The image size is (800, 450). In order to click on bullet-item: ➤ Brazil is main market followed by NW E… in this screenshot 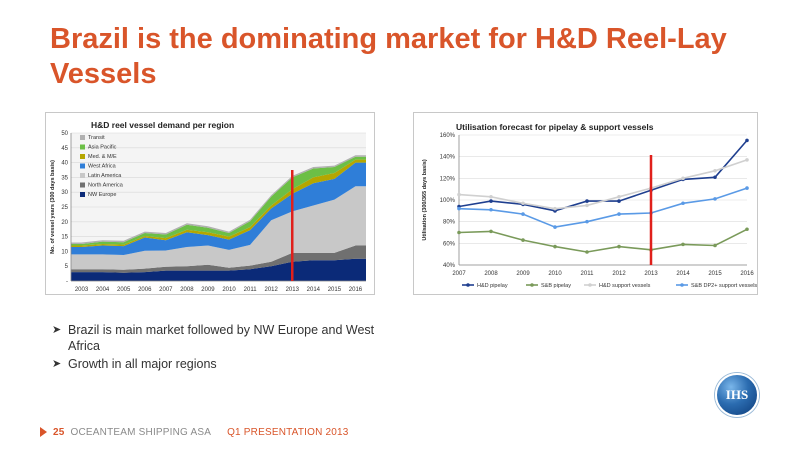, I will do `click(217, 338)`.